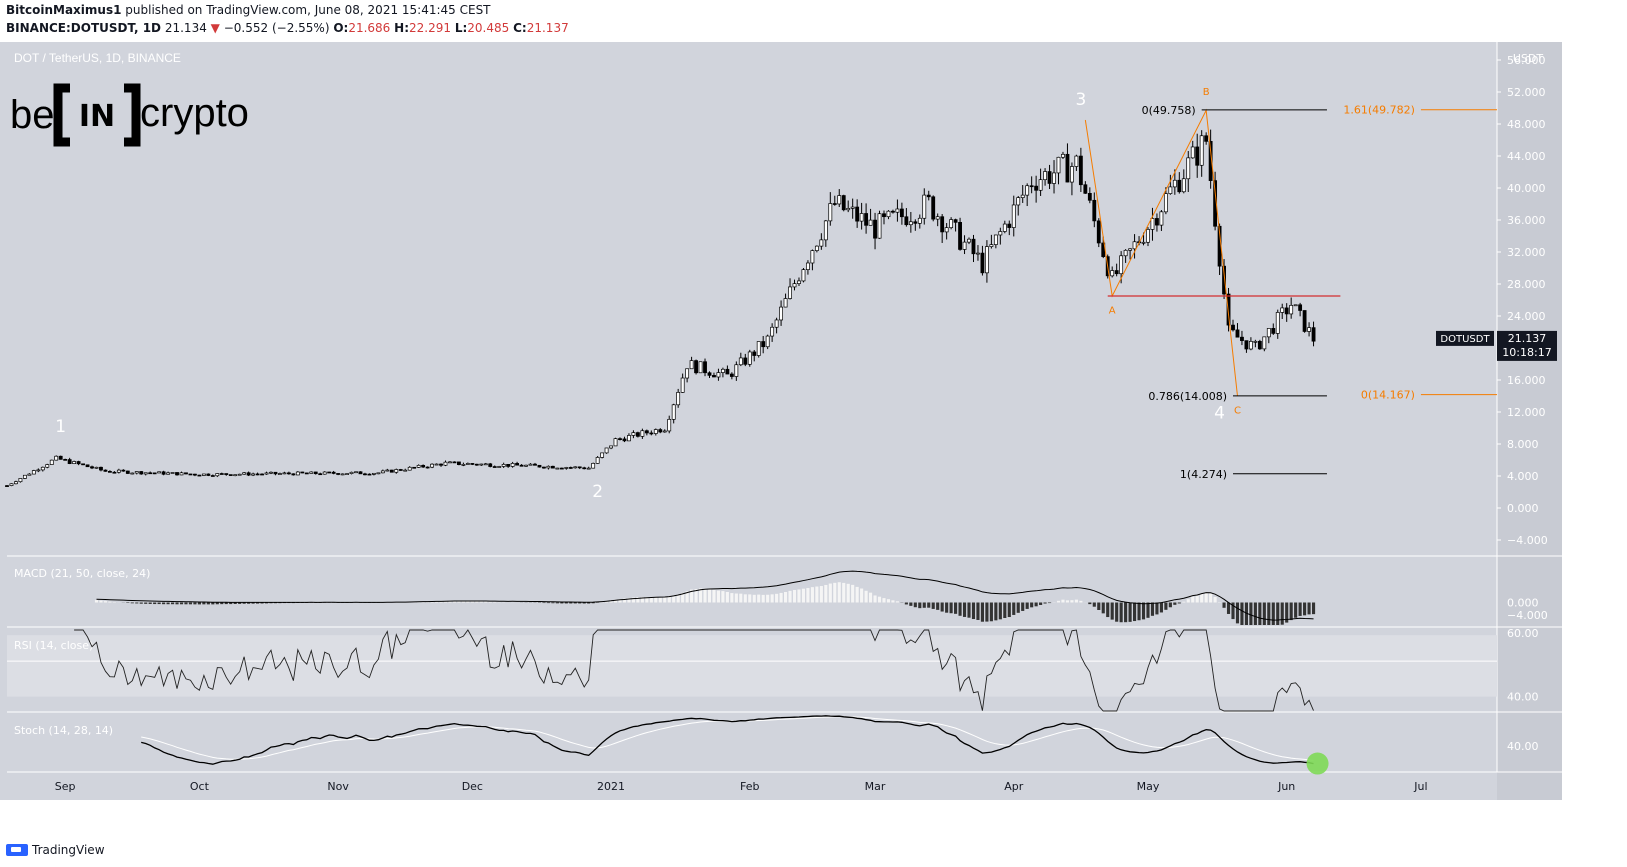 Image resolution: width=1627 pixels, height=867 pixels. I want to click on tradingview-footer: TradingView, so click(55, 850).